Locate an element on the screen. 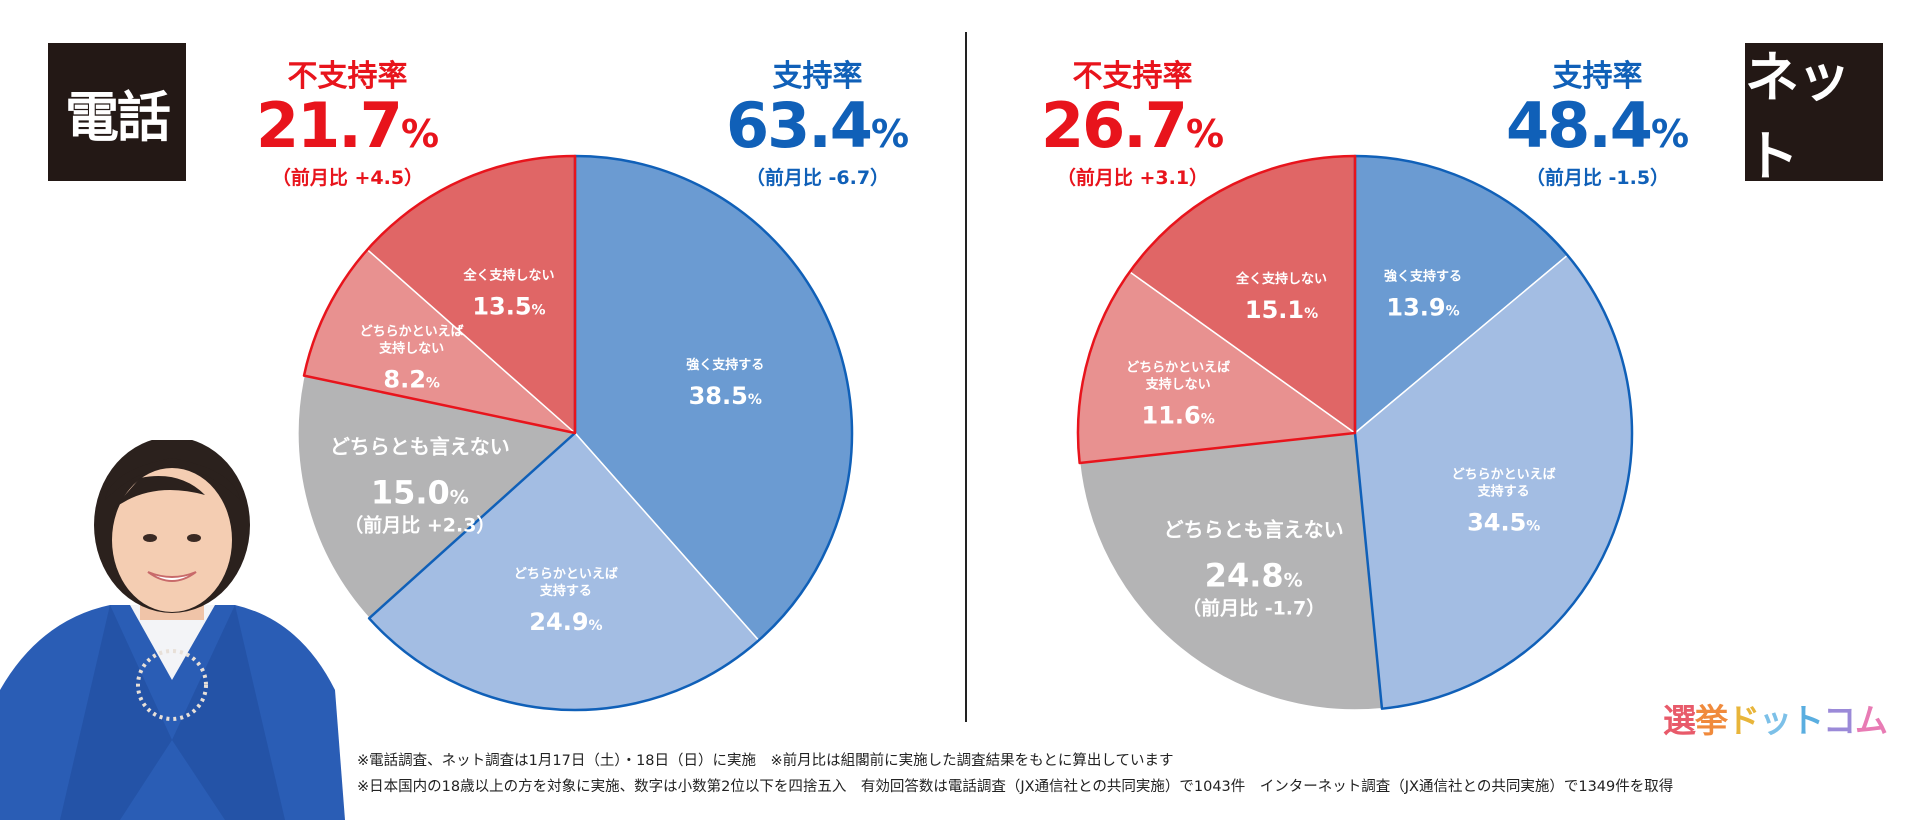 The image size is (1920, 820). net-slice-4-value: 15.1% is located at coordinates (1281, 310).